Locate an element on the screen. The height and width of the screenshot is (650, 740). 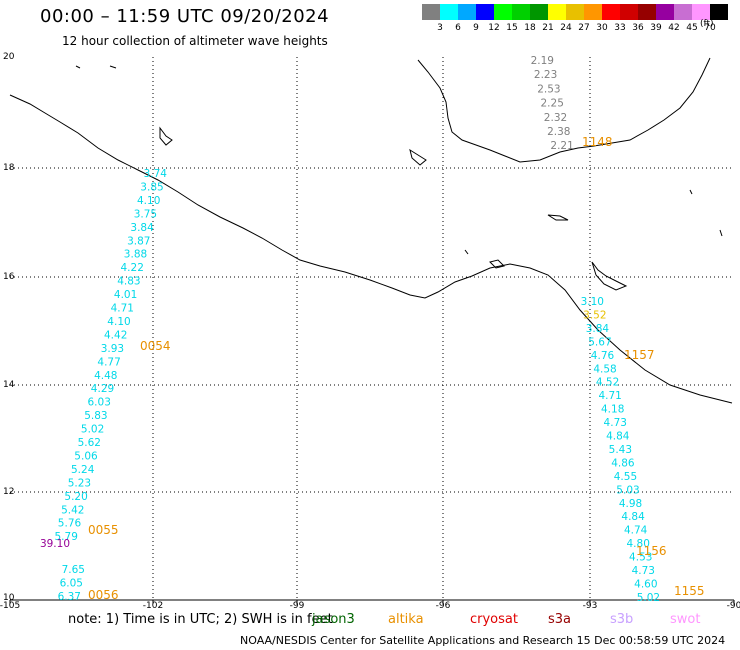
wave-height-label: 5.67 is located at coordinates (599, 342).